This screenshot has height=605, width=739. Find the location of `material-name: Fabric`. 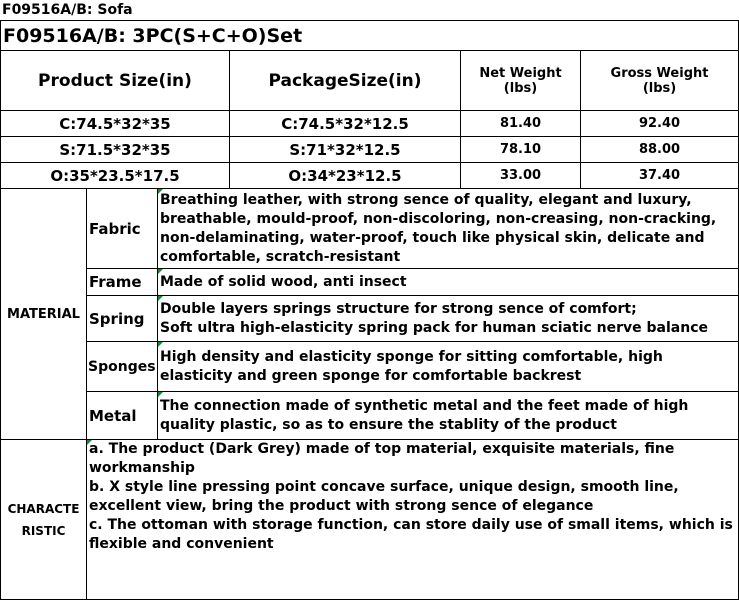

material-name: Fabric is located at coordinates (122, 228).